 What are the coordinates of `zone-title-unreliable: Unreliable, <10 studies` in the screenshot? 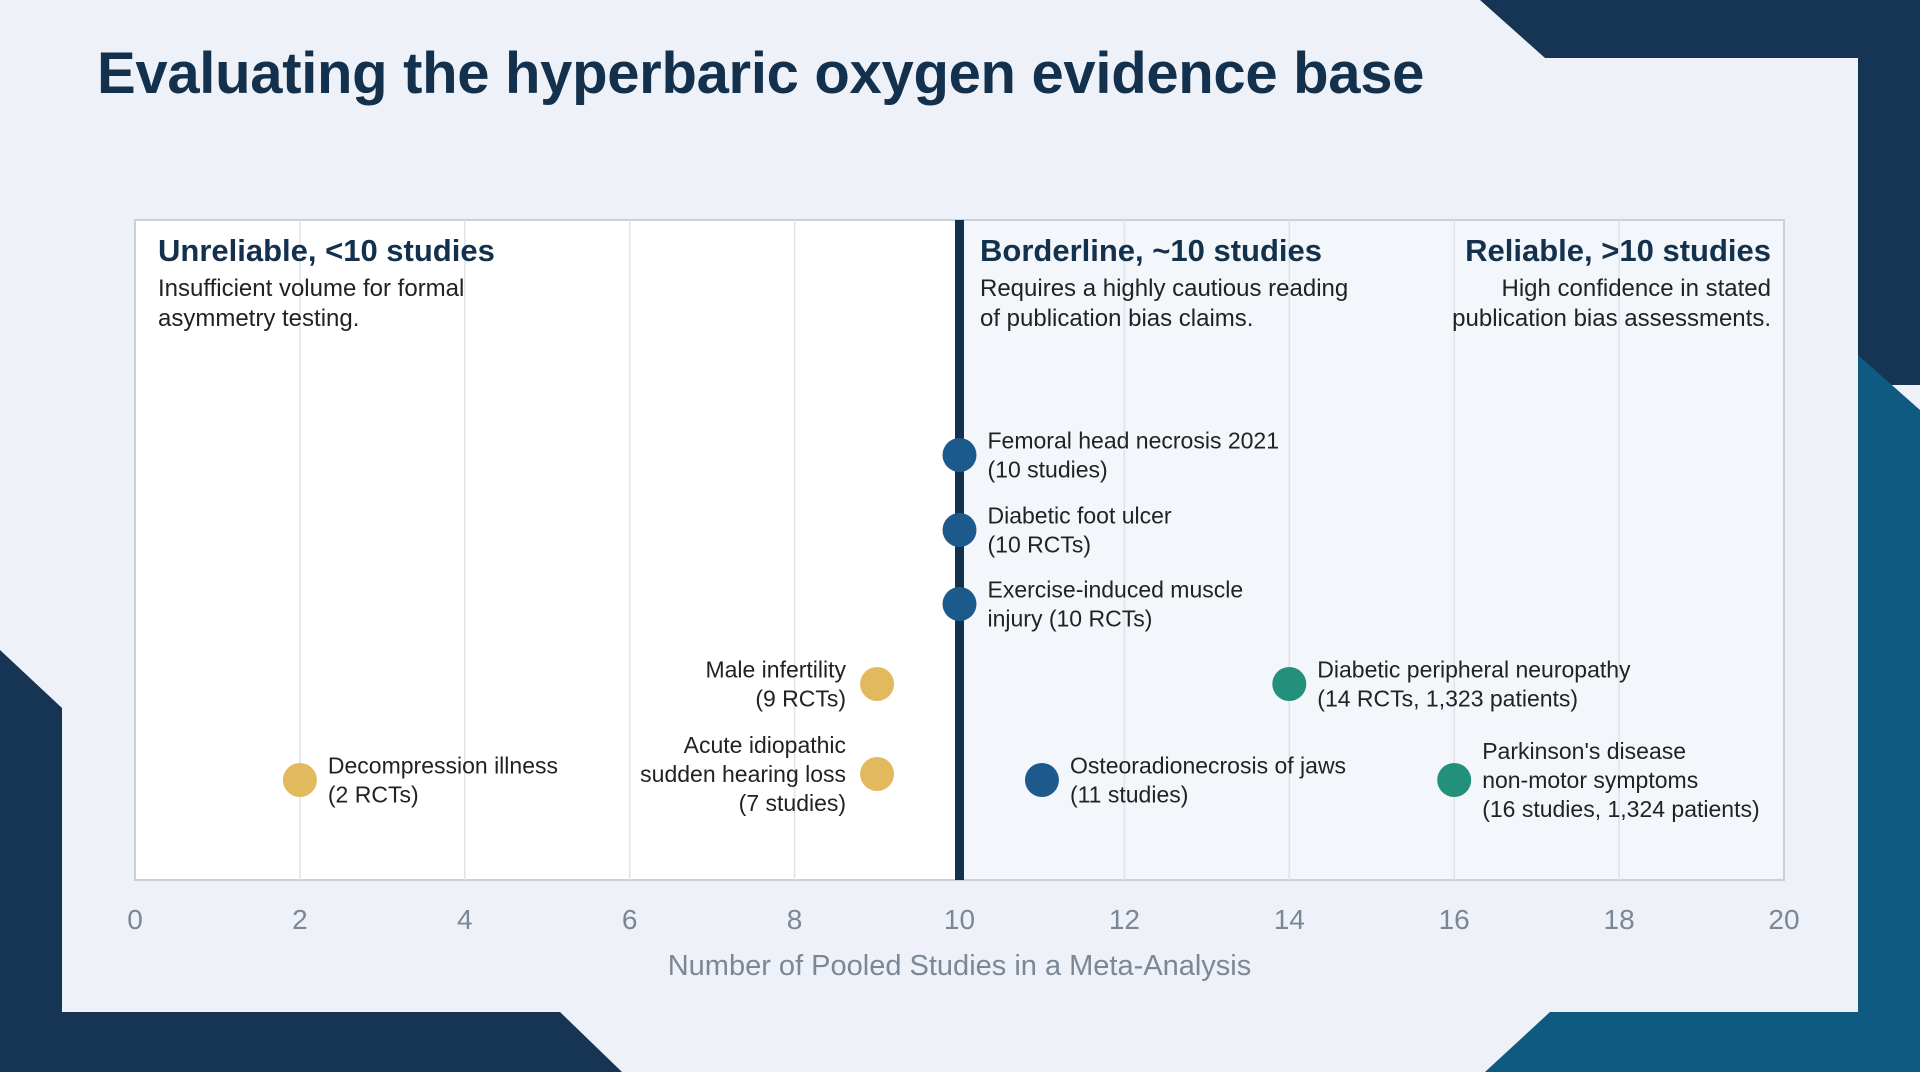 It's located at (326, 250).